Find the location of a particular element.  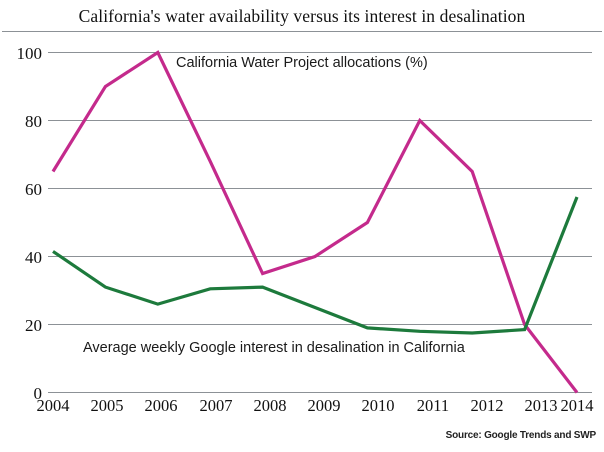

x-axis-tick-2007: 2007 is located at coordinates (216, 405).